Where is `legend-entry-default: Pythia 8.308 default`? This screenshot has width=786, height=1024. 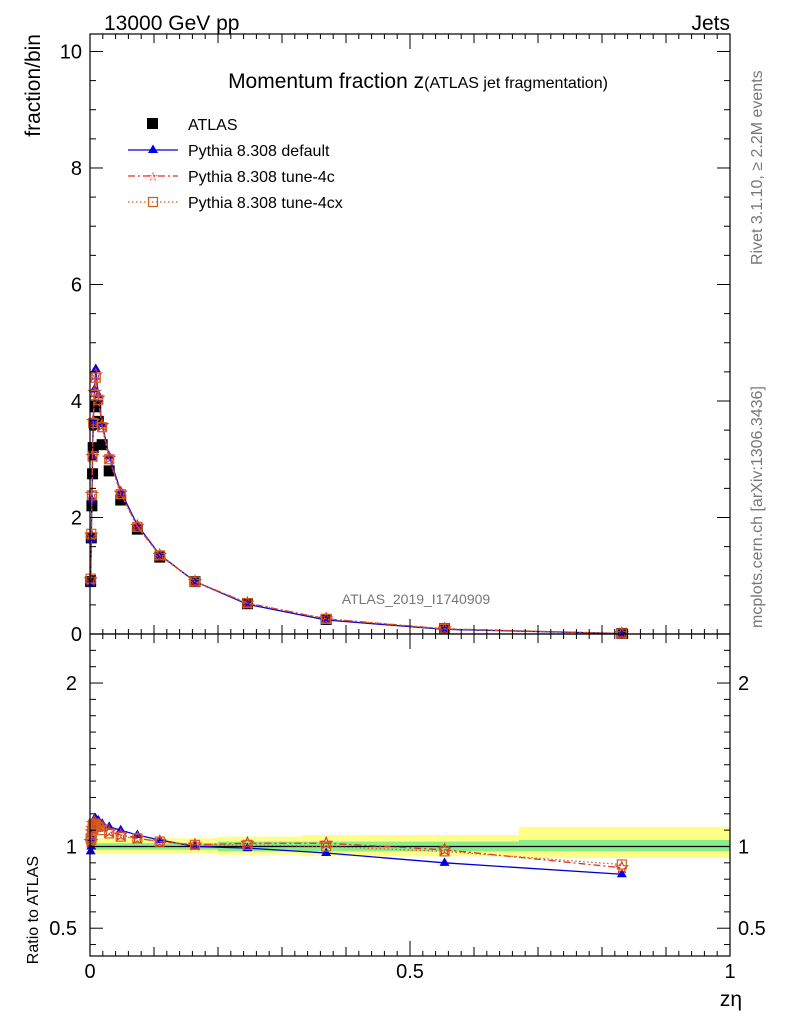
legend-entry-default: Pythia 8.308 default is located at coordinates (229, 151).